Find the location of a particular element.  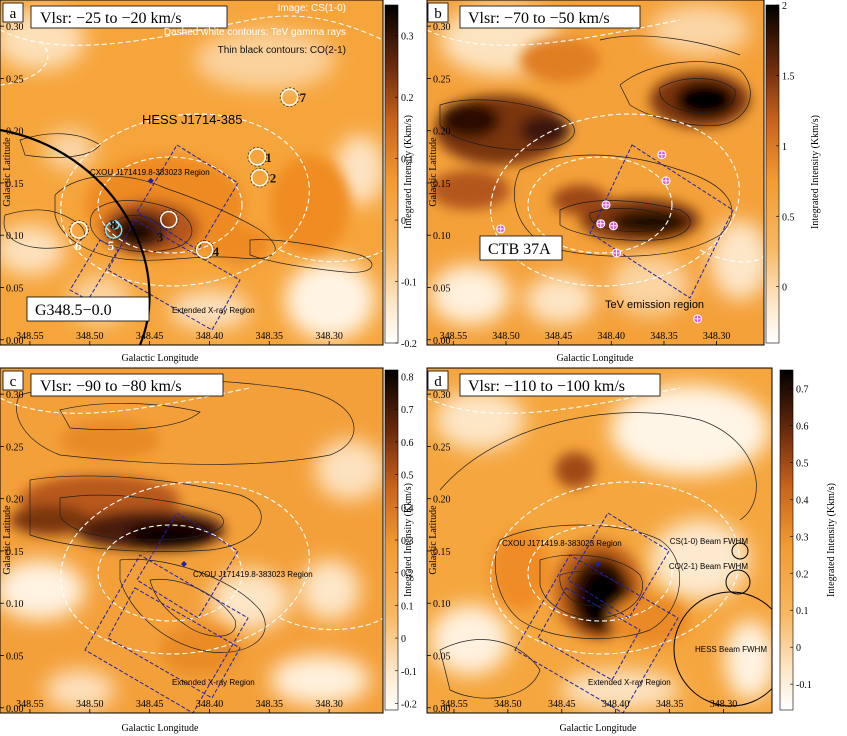

panel-b-colorbar-label: Integrated Intensity (Kkm/s) is located at coordinates (815, 172).